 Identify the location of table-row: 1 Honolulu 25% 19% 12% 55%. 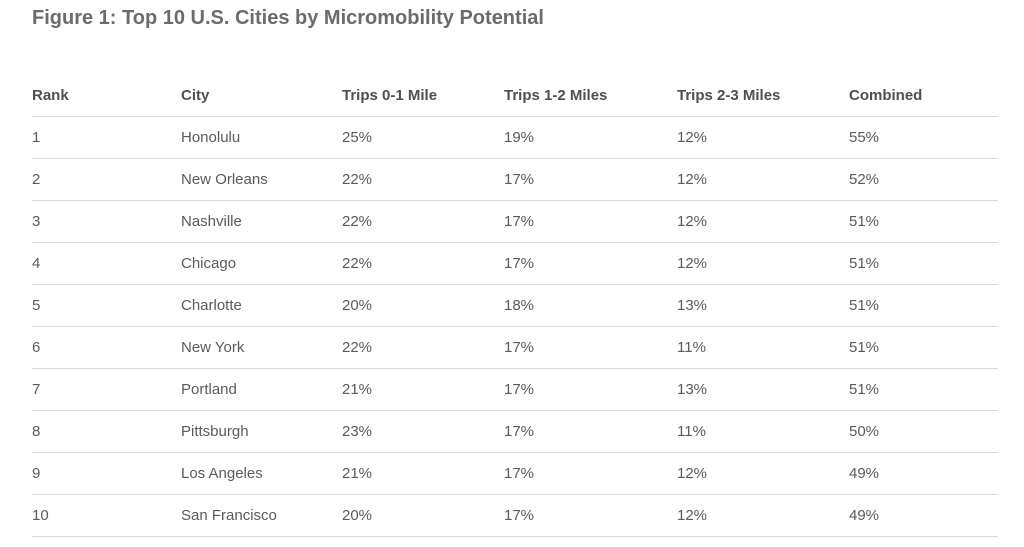
(515, 137).